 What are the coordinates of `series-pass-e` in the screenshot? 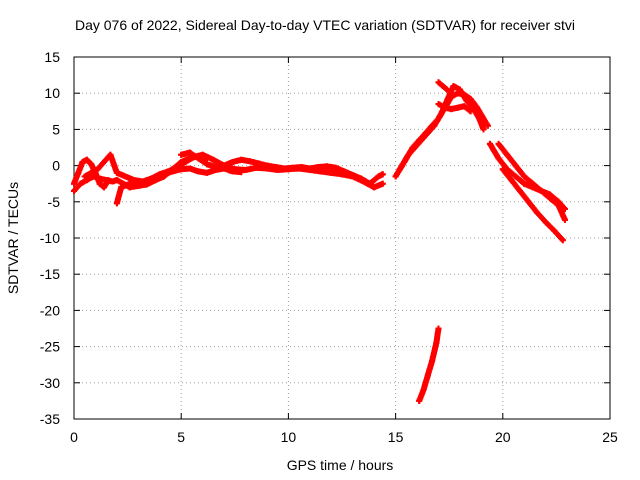 It's located at (179, 186).